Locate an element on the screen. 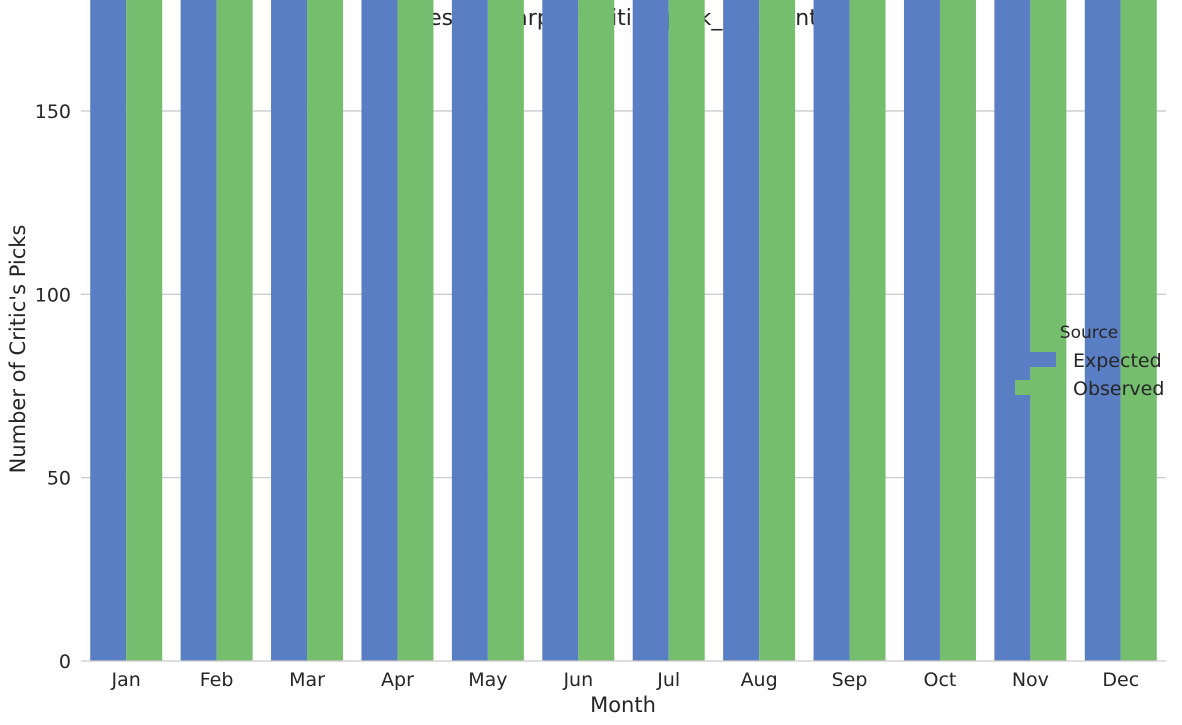 The width and height of the screenshot is (1182, 725). bar-expected-aug is located at coordinates (741, 330).